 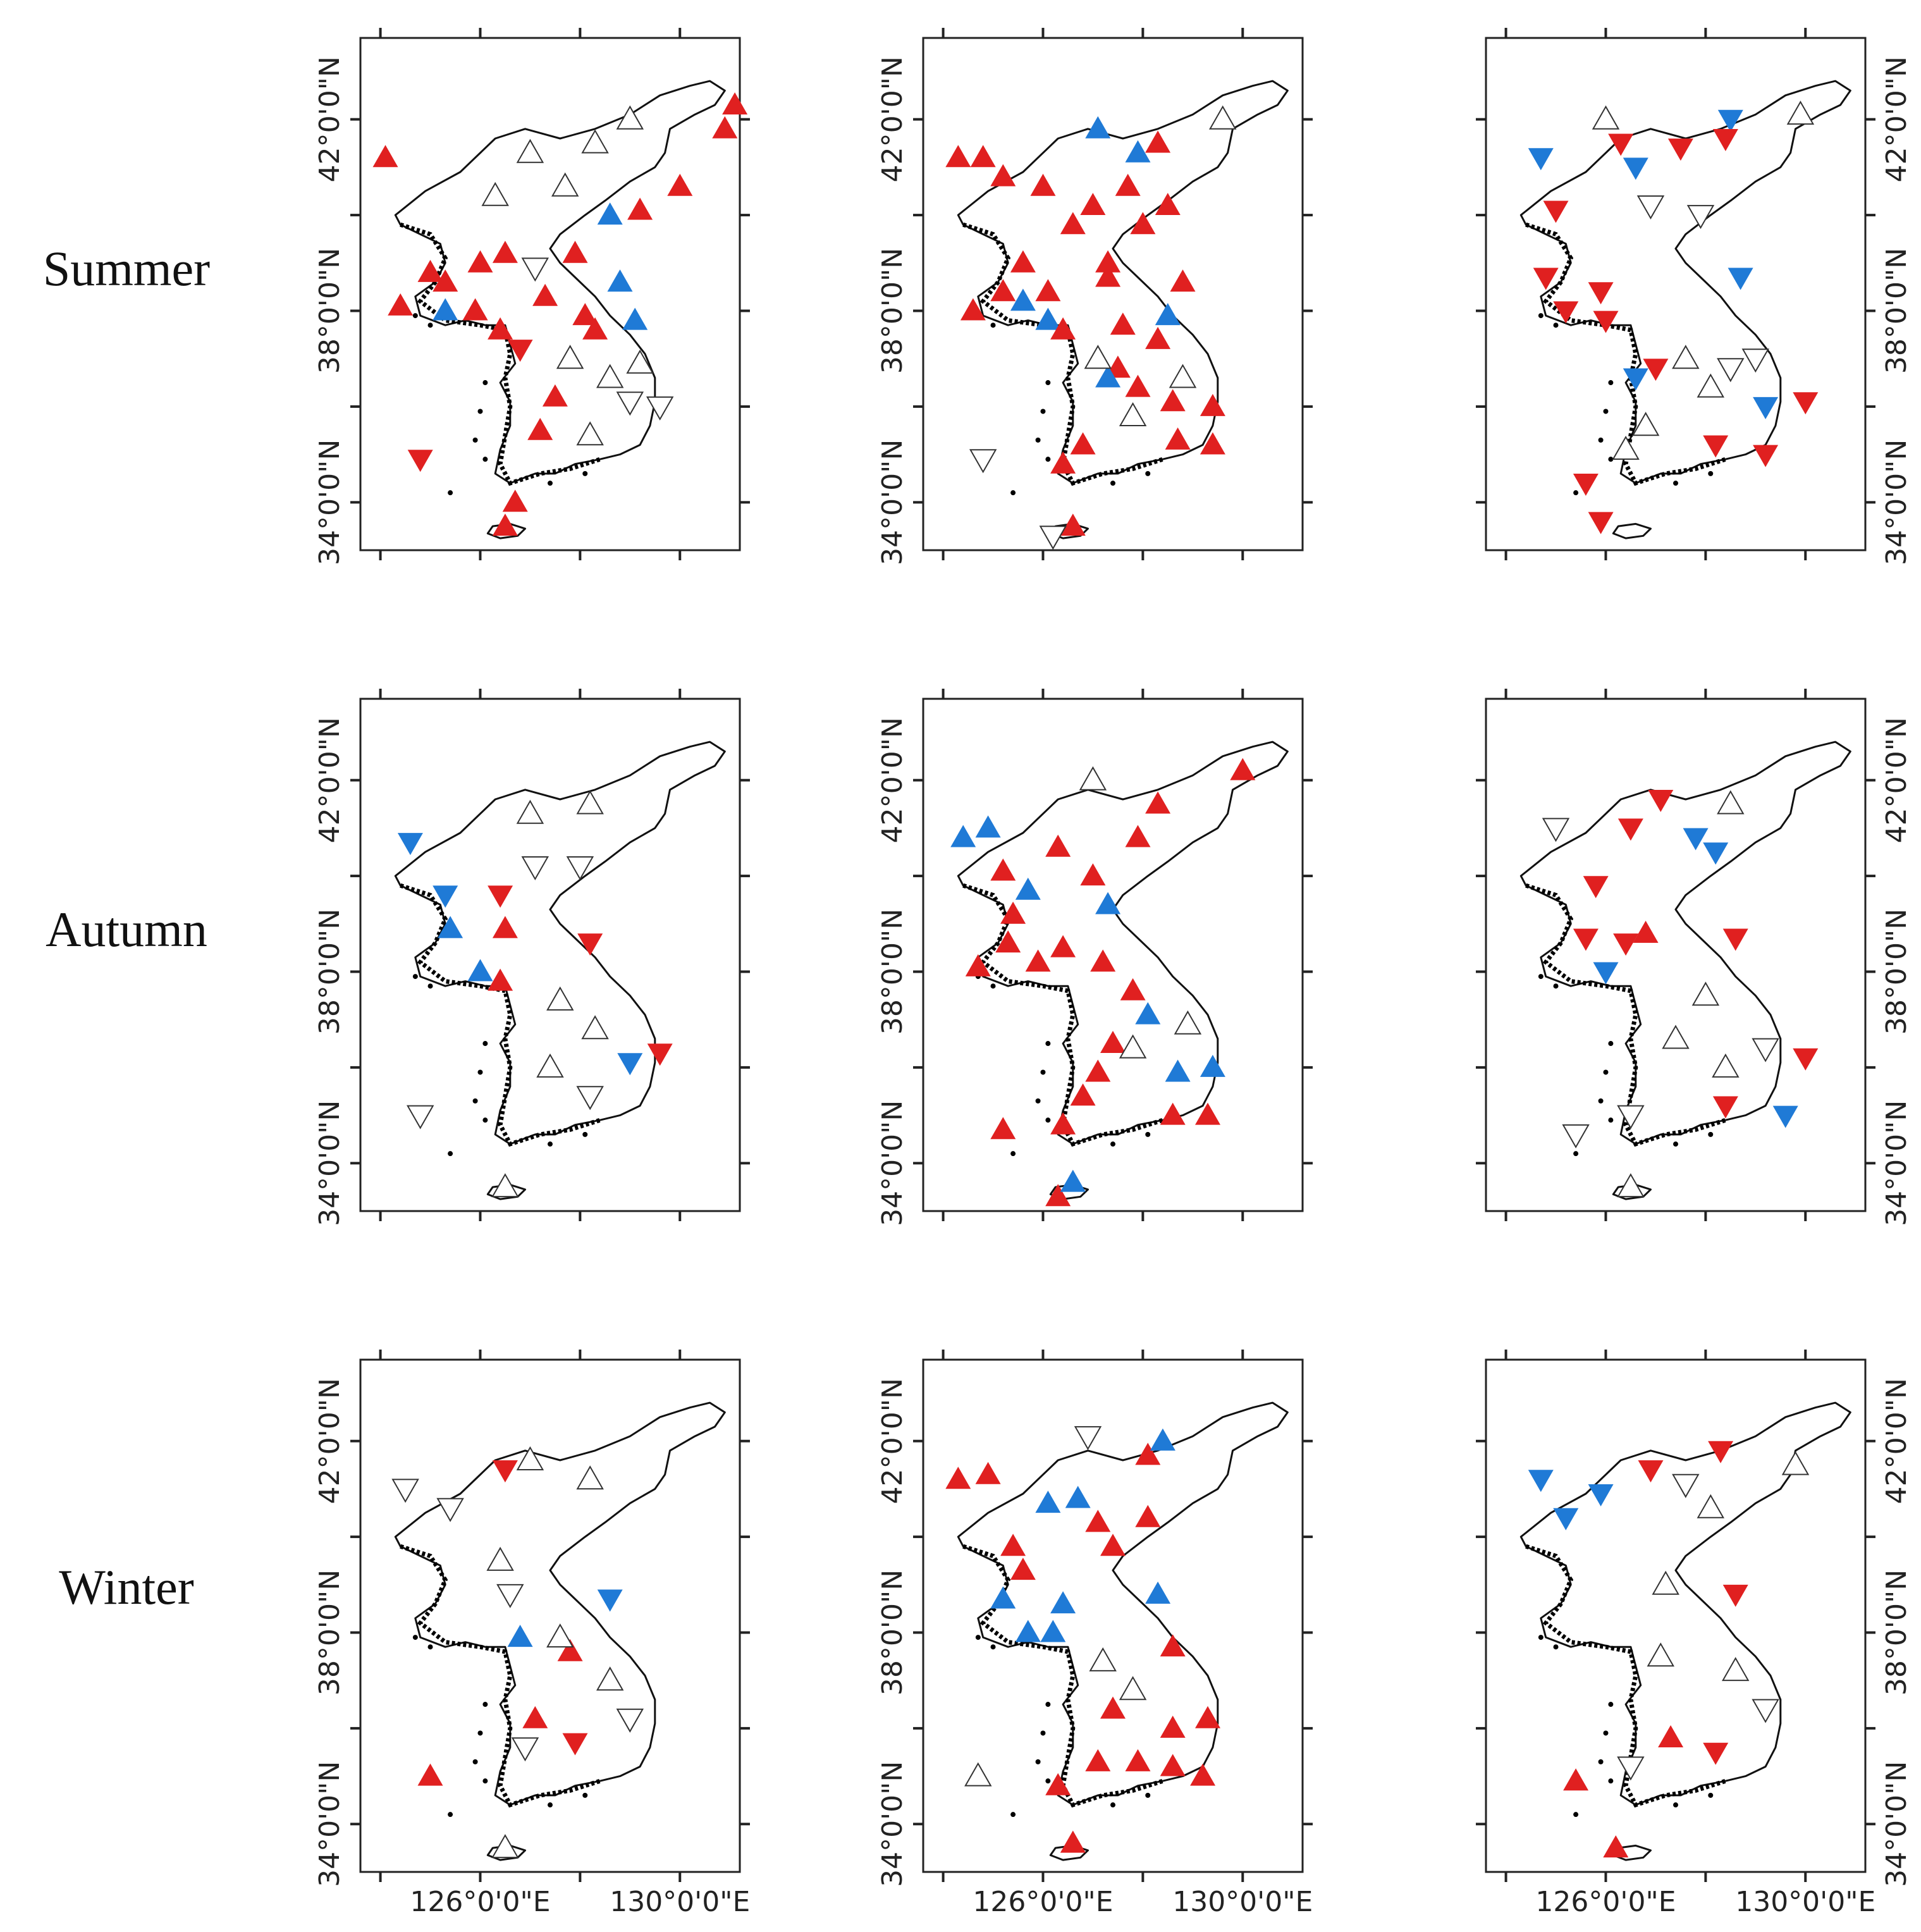 I want to click on lon-label: 126°0'0"E, so click(x=1043, y=1902).